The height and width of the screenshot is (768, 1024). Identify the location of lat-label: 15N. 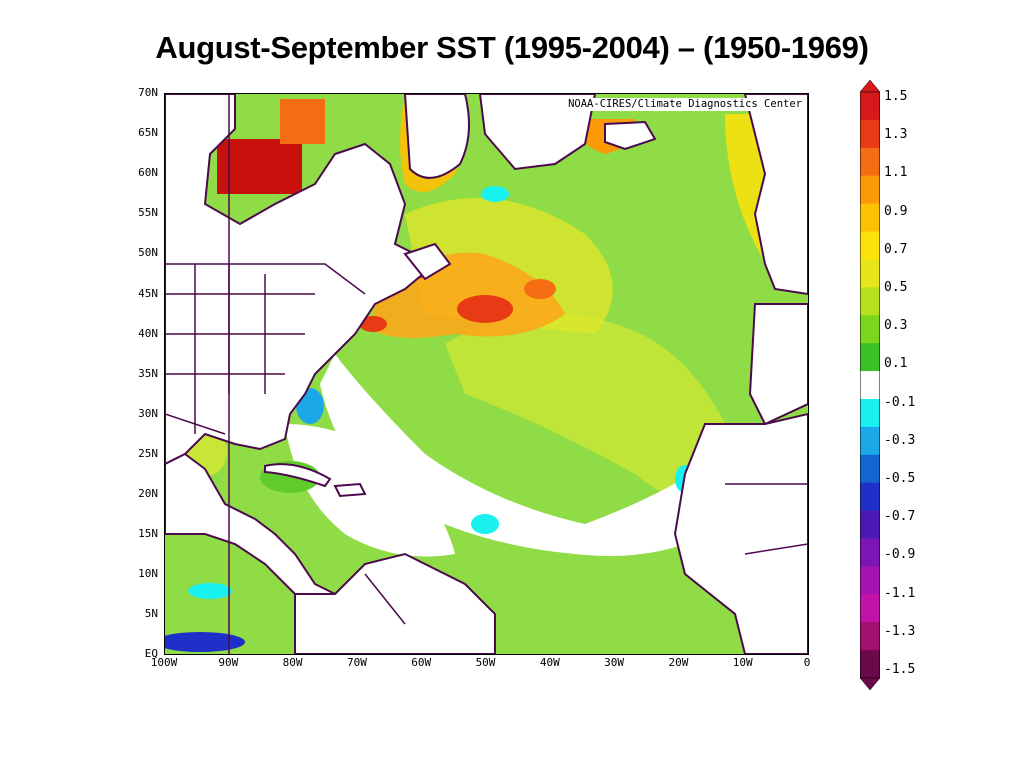
(148, 534).